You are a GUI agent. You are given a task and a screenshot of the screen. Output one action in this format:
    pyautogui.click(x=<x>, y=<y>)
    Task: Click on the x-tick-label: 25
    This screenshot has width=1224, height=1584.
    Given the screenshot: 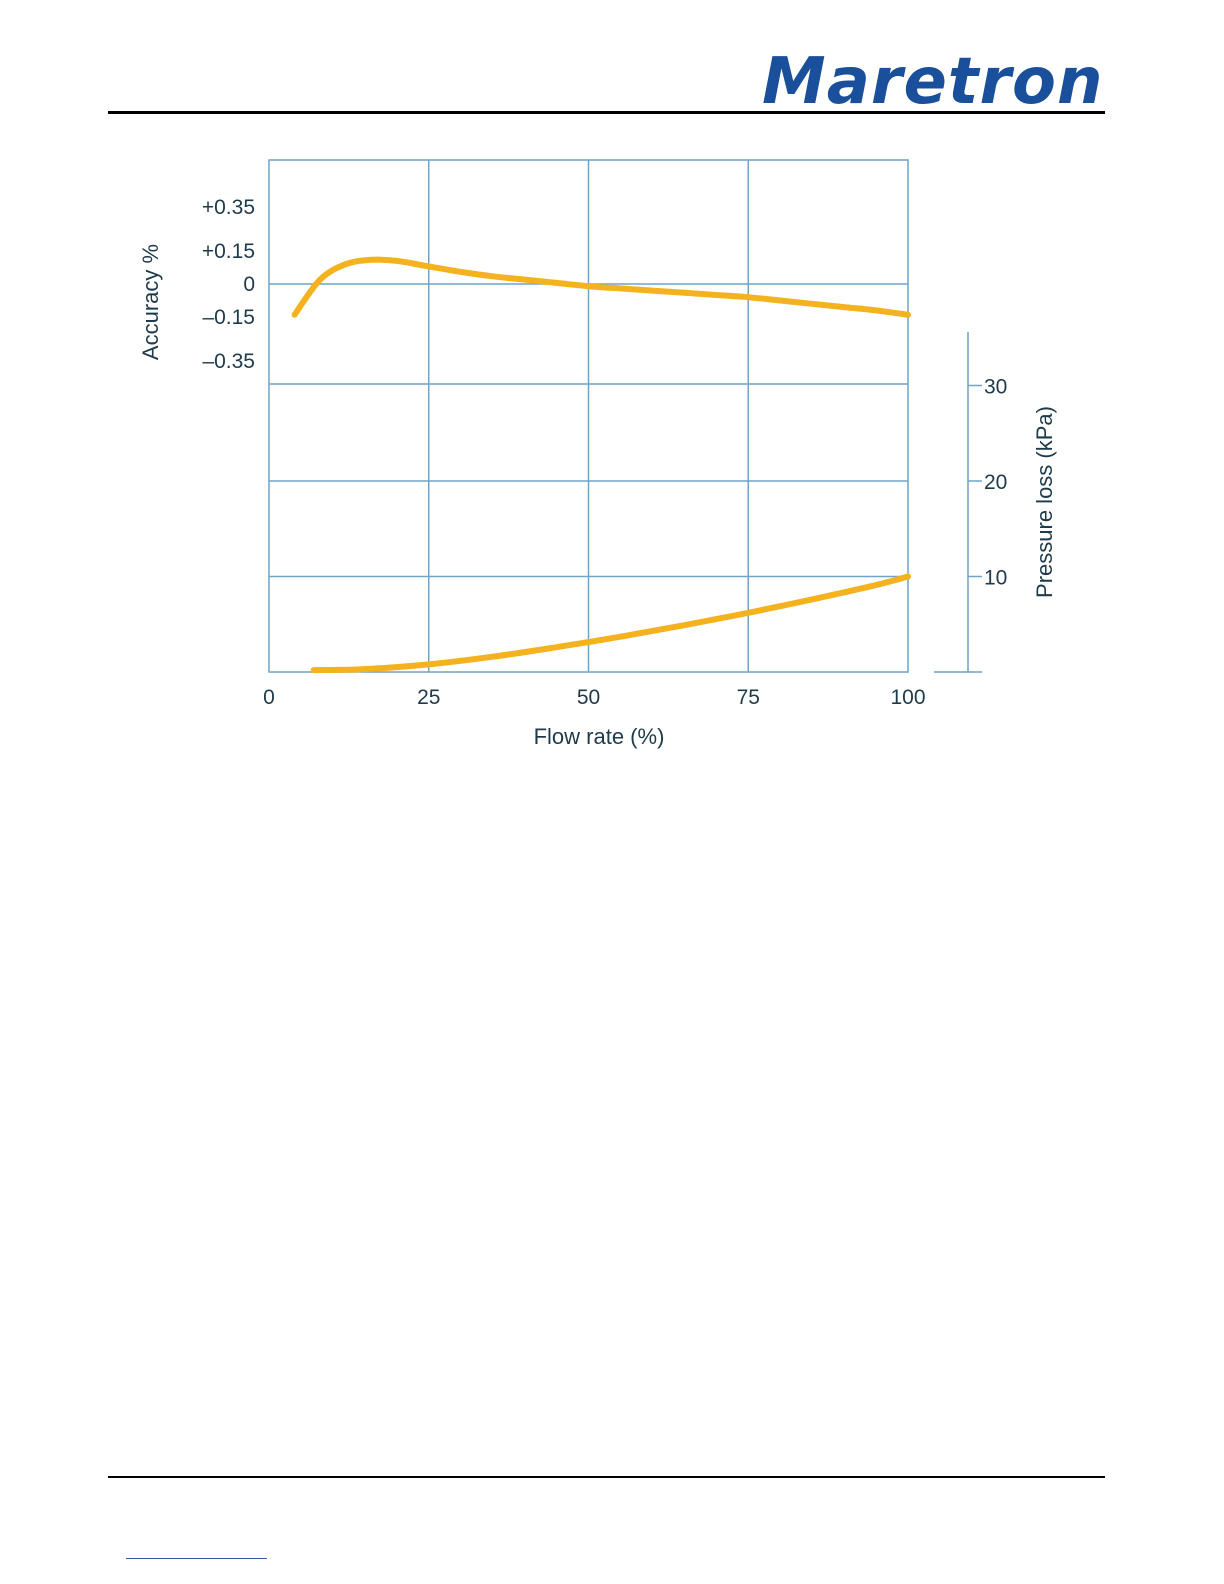 What is the action you would take?
    pyautogui.click(x=428, y=697)
    